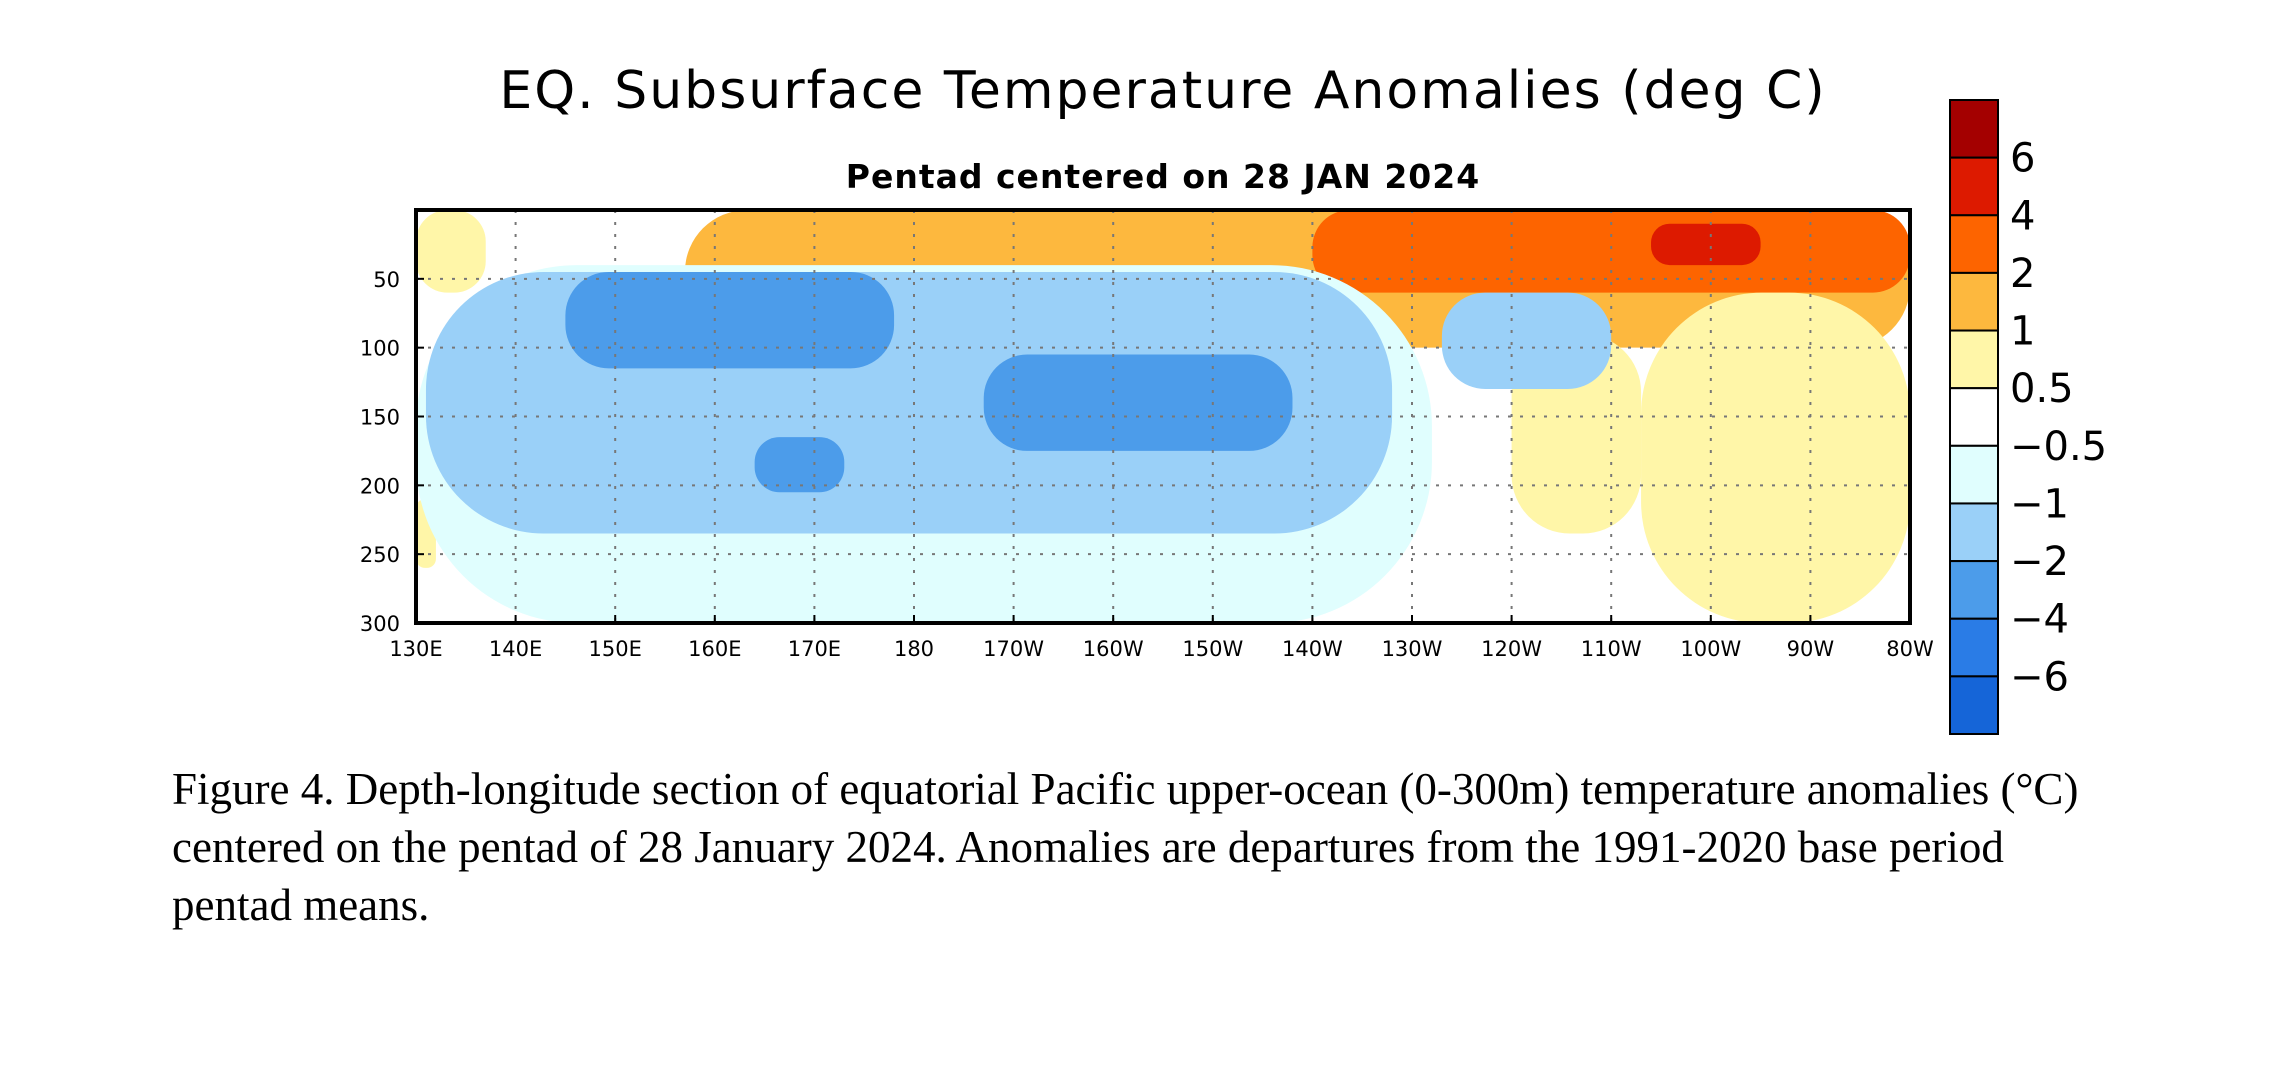 This screenshot has width=2295, height=1072. What do you see at coordinates (515, 649) in the screenshot?
I see `x-tick-label: 140E` at bounding box center [515, 649].